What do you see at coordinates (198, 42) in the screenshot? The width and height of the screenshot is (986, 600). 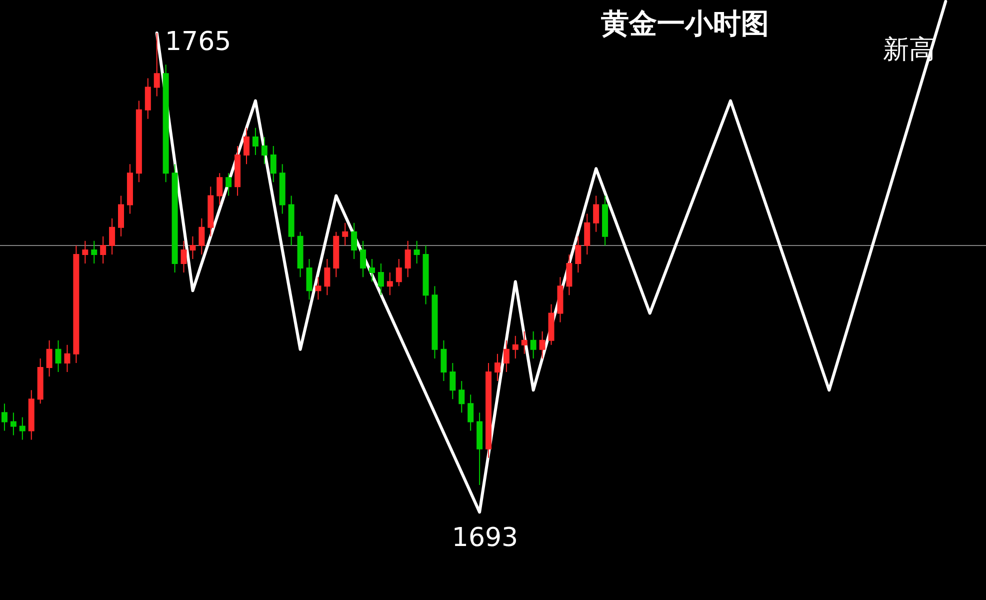 I see `annotation: 1765` at bounding box center [198, 42].